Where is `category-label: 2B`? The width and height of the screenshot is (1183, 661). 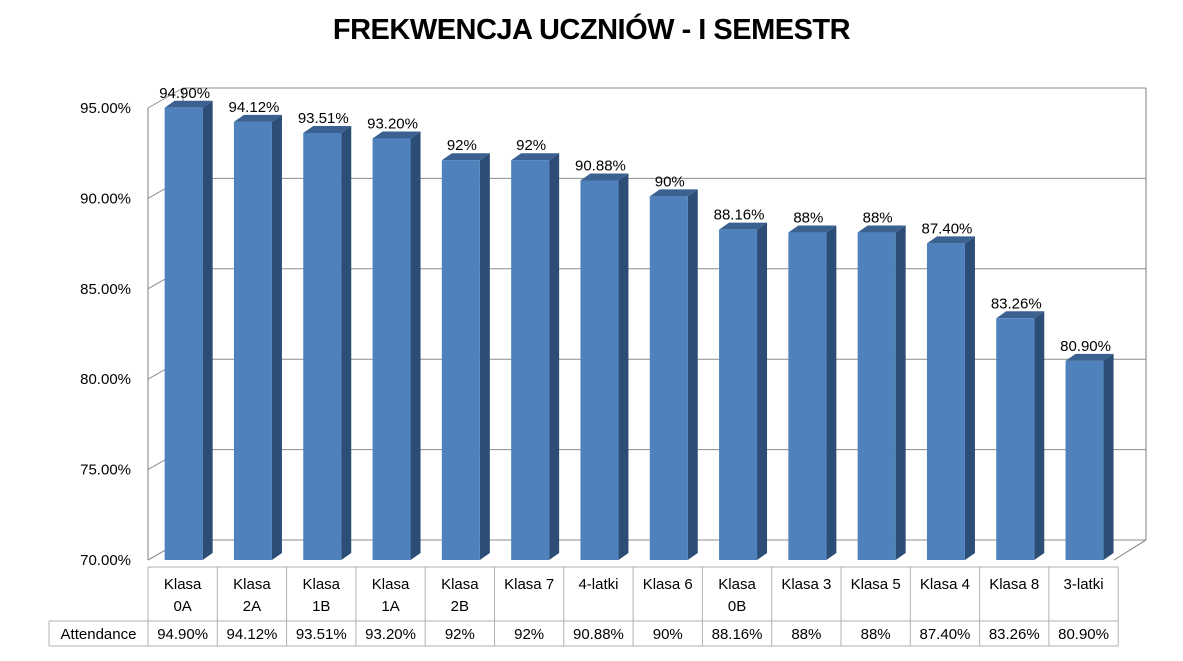
category-label: 2B is located at coordinates (460, 606).